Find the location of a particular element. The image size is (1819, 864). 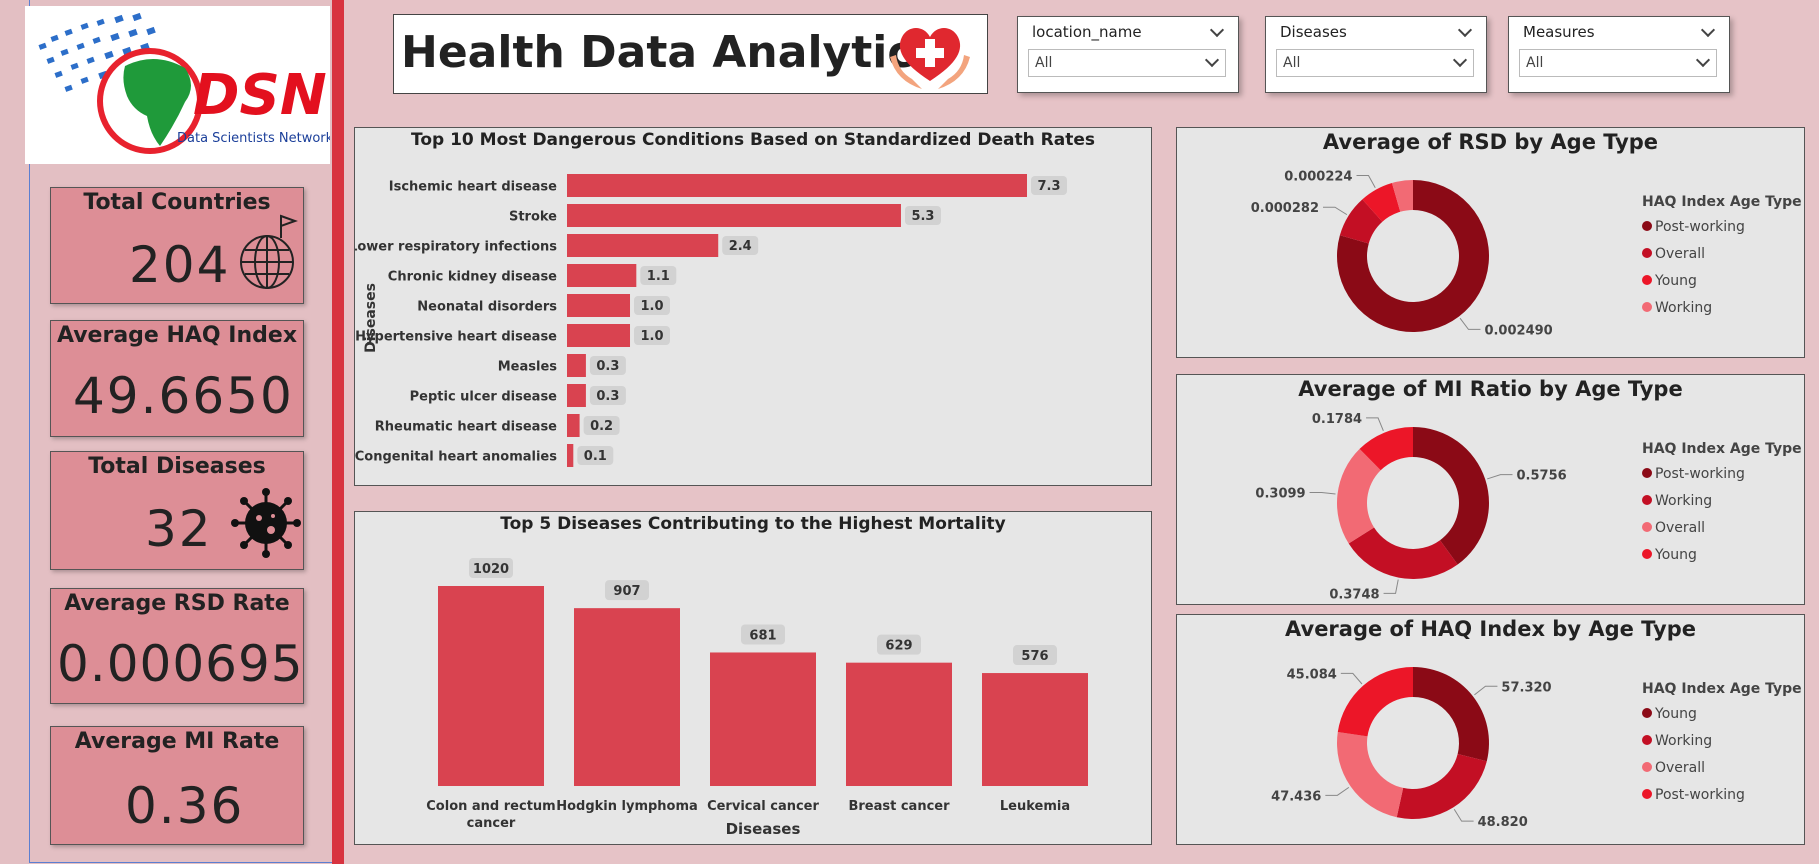

slice-label: 0.5756 is located at coordinates (1542, 476).